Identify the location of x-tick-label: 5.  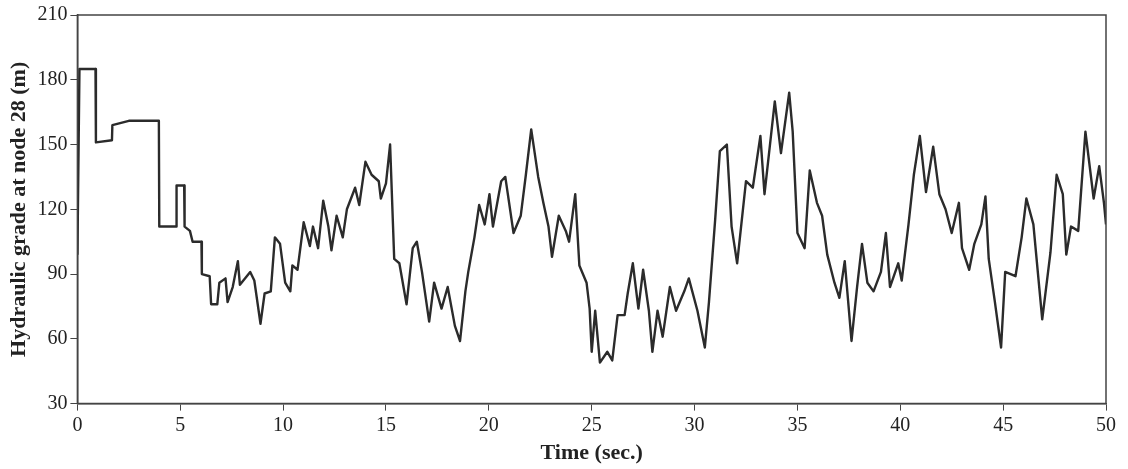
(180, 423).